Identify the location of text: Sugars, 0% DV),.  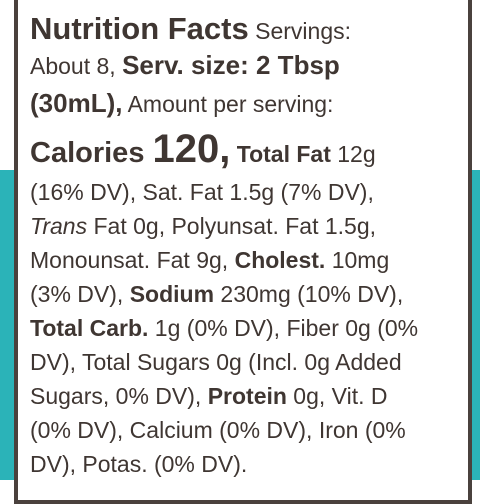
(119, 396).